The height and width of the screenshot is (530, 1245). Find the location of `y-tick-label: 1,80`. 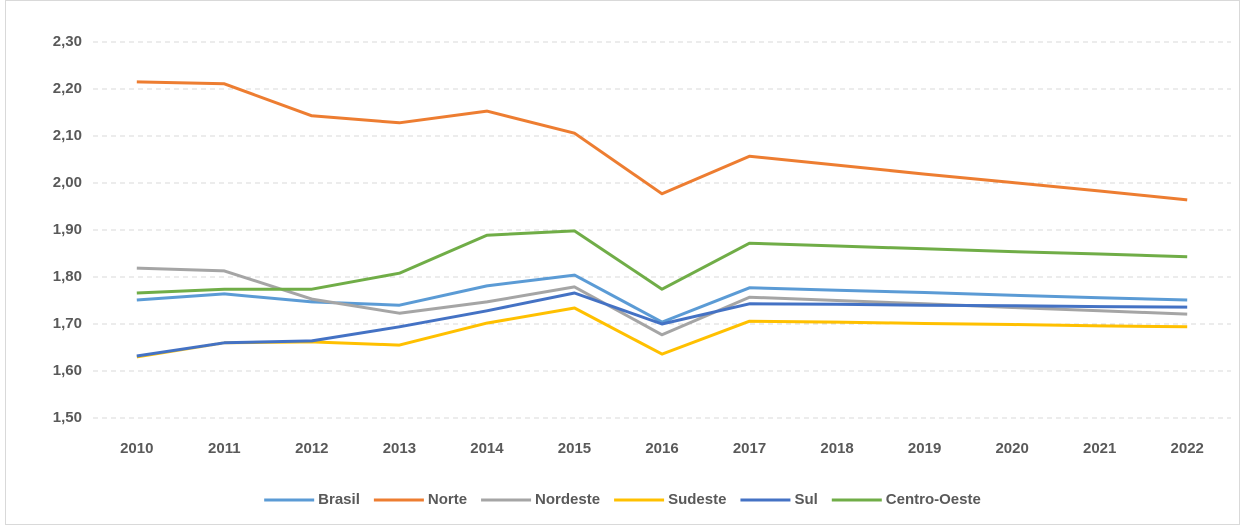

y-tick-label: 1,80 is located at coordinates (67, 276).